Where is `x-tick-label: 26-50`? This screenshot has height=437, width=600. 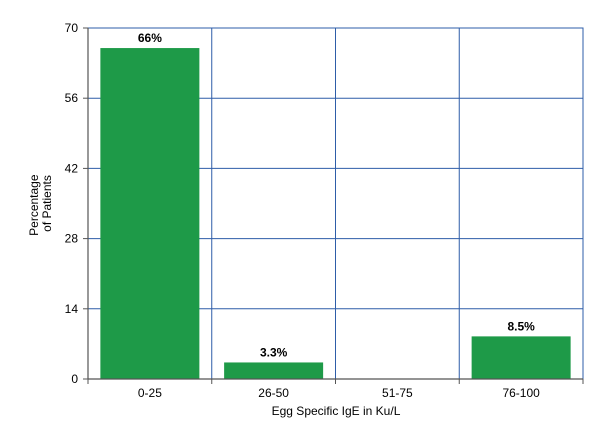
x-tick-label: 26-50 is located at coordinates (273, 393).